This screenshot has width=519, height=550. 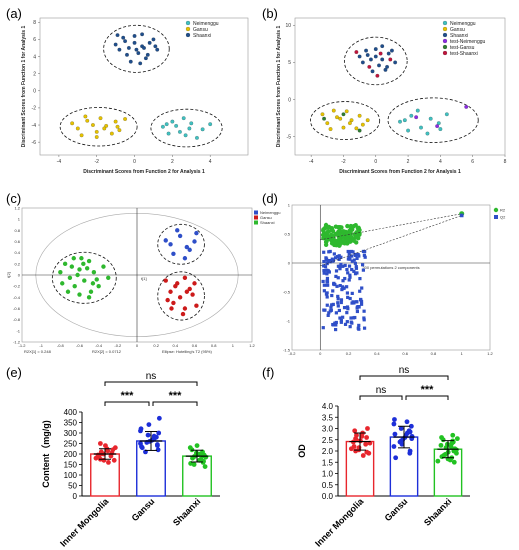 What do you see at coordinates (71, 465) in the screenshot?
I see `y-tick-label: 150` at bounding box center [71, 465].